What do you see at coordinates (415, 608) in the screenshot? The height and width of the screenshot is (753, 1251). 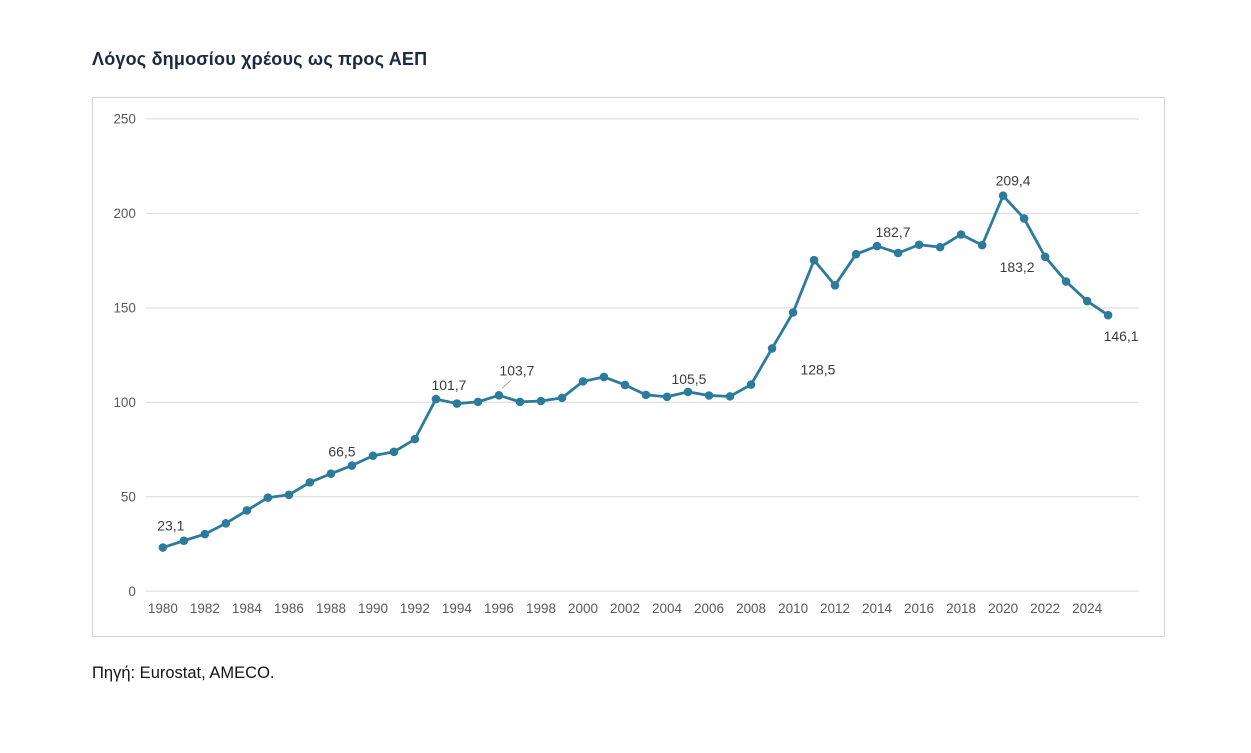 I see `x-tick-label: 1992` at bounding box center [415, 608].